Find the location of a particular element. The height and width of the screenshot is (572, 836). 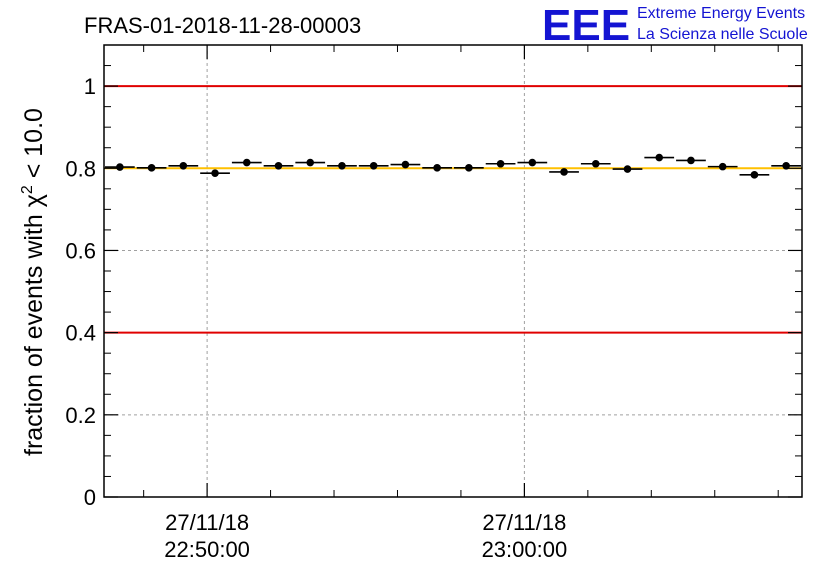

y-tick-labels: 0 0.2 0.4 0.6 0.8 1 is located at coordinates (80, 292).